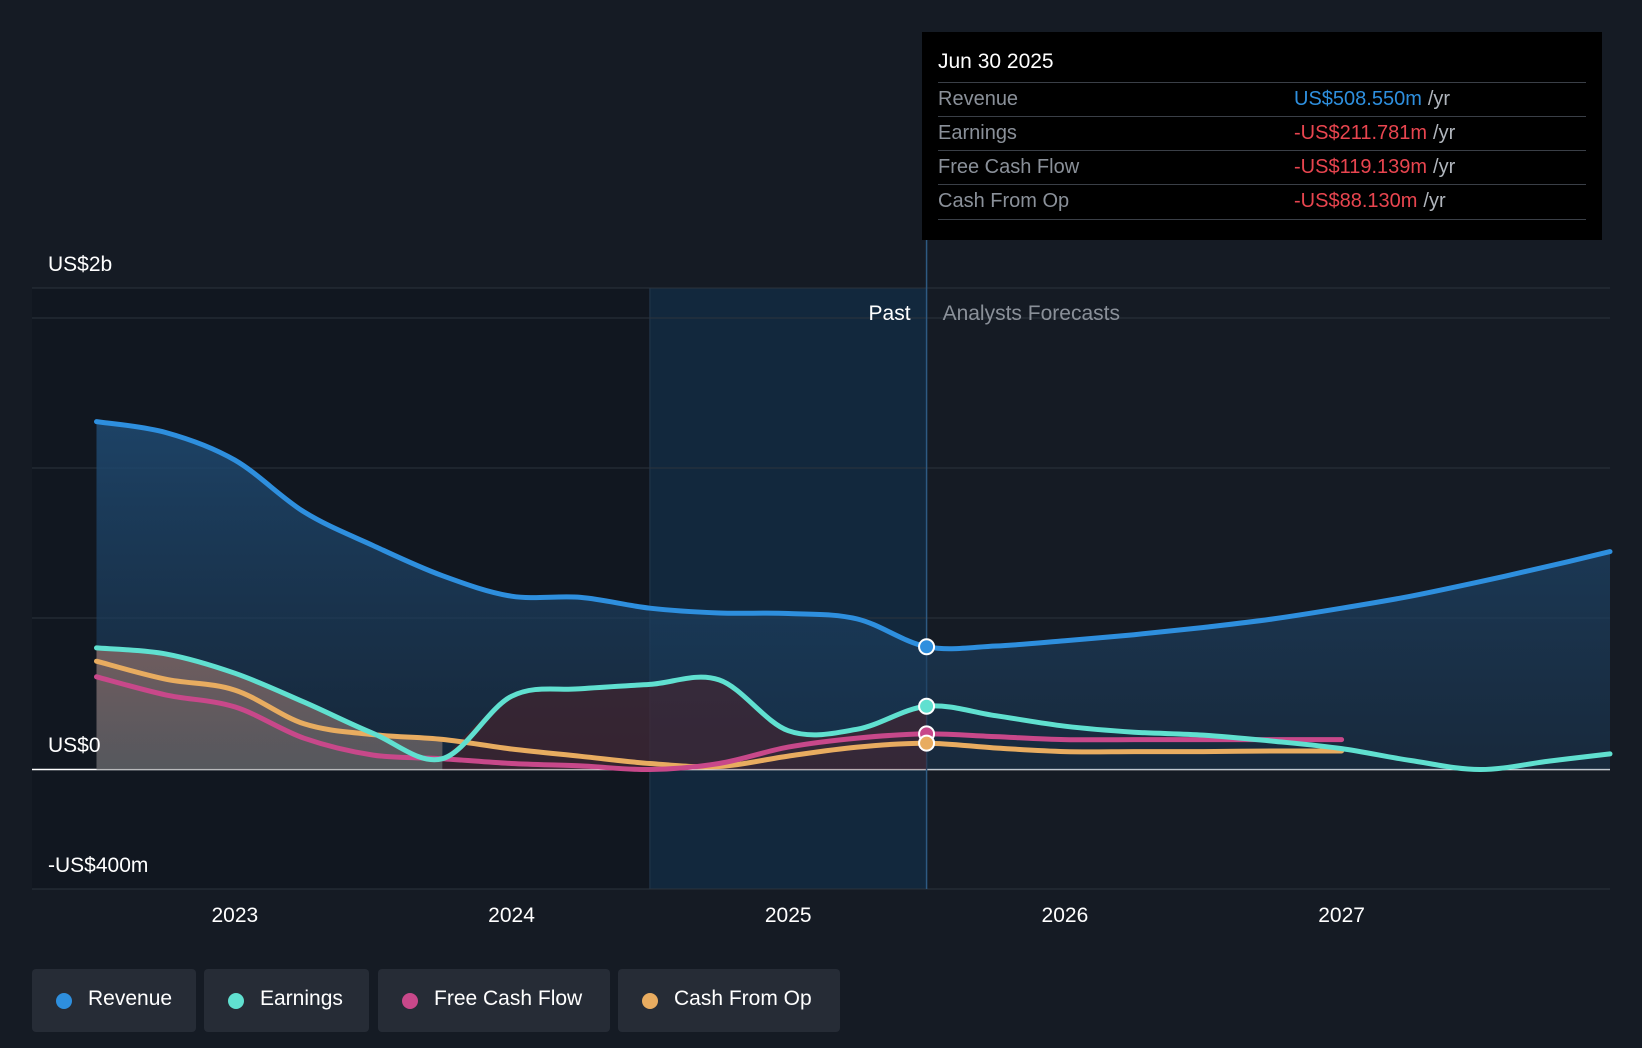 The image size is (1642, 1048). I want to click on tooltip-value: -US$119.139m, so click(1361, 167).